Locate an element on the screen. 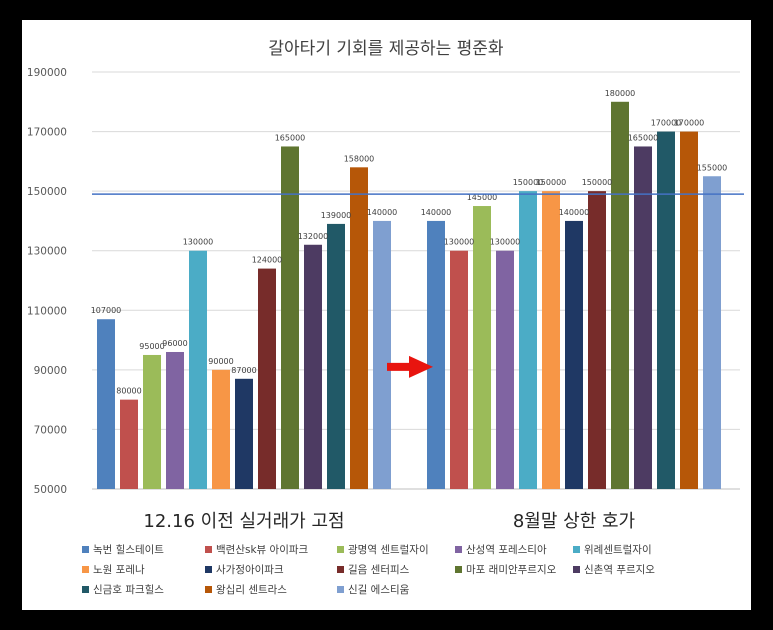 This screenshot has height=630, width=773. y-tick-label: 90000 is located at coordinates (50, 371).